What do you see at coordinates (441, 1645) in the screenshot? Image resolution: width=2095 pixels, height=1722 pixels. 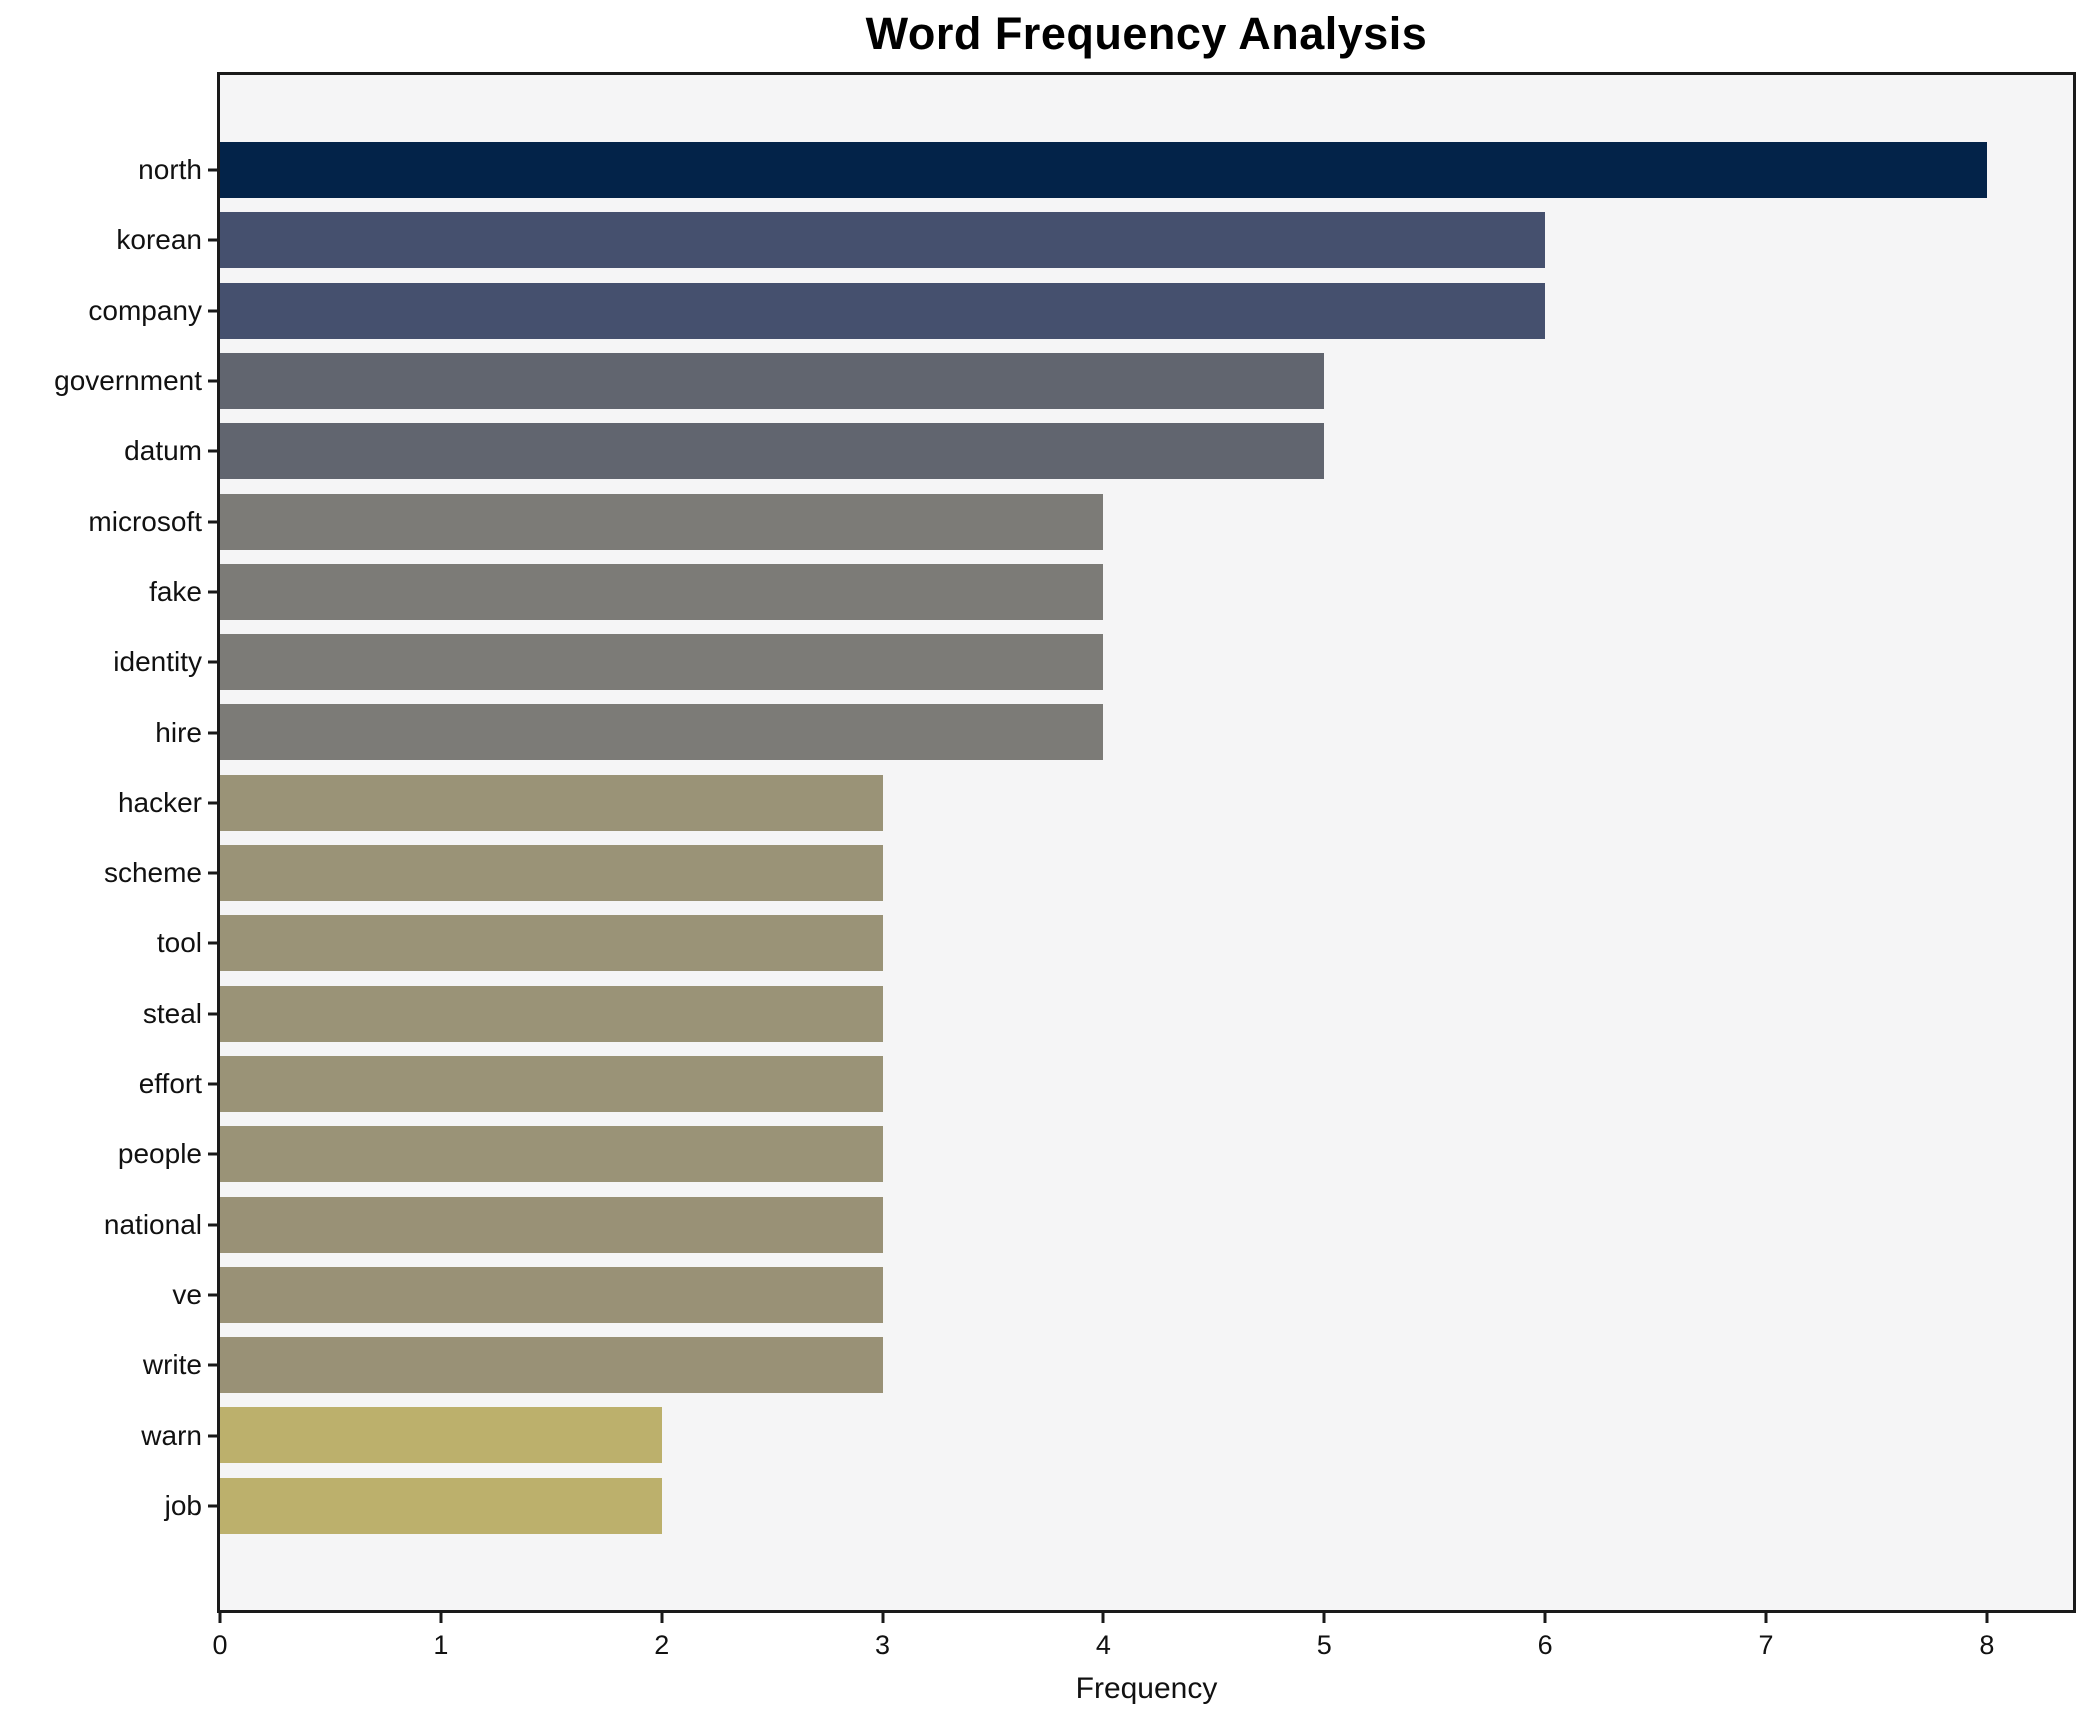 I see `x-tick-label: 1` at bounding box center [441, 1645].